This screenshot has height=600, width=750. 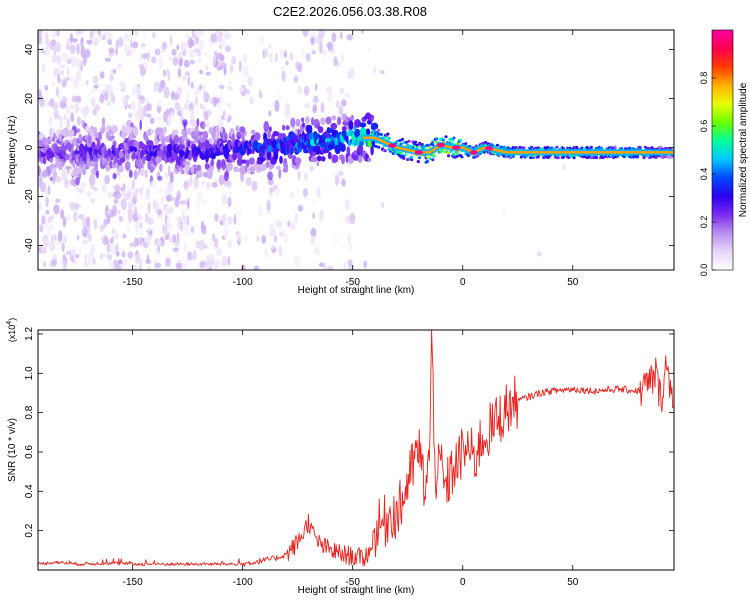 What do you see at coordinates (704, 222) in the screenshot?
I see `colorbar-tick-label: 0.2` at bounding box center [704, 222].